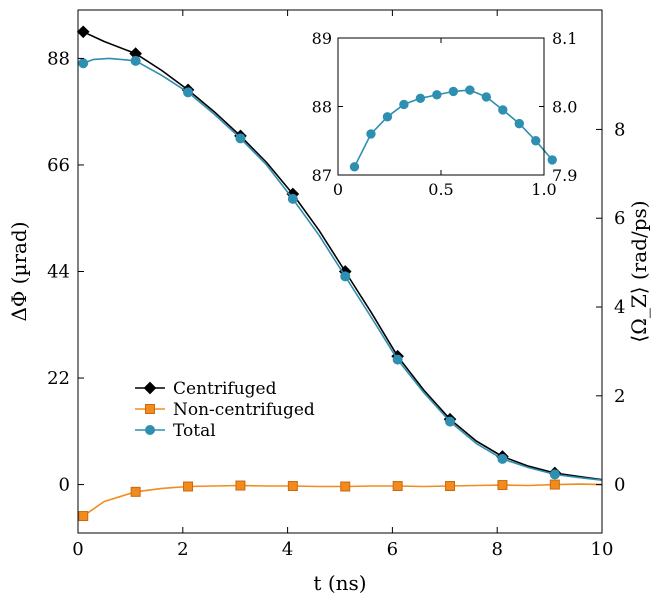 Image resolution: width=660 pixels, height=603 pixels. What do you see at coordinates (322, 175) in the screenshot?
I see `inset-y-tick-label: 87` at bounding box center [322, 175].